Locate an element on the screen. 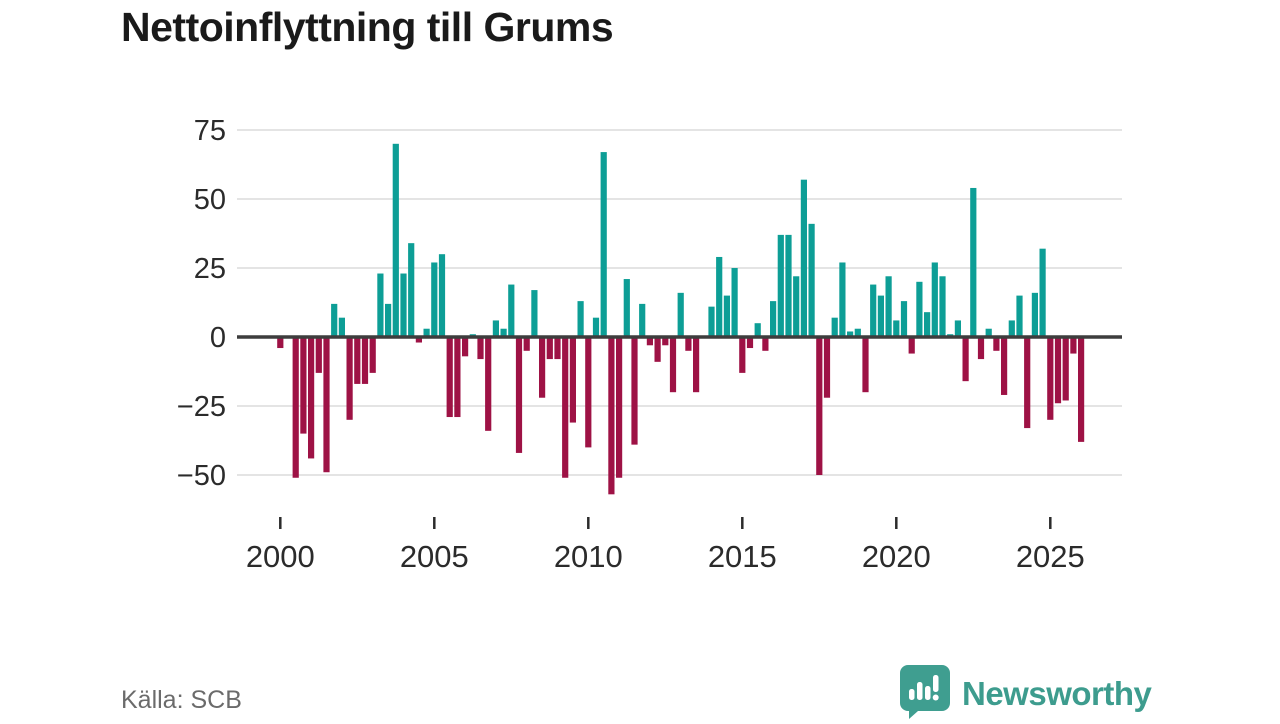  bar-2018K4 is located at coordinates (857, 332).